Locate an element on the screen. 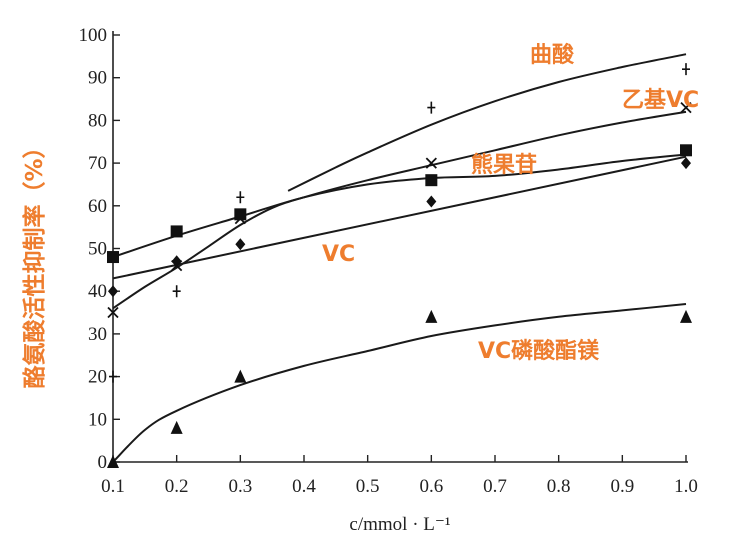 Image resolution: width=745 pixels, height=550 pixels. y-tick-label: 90 is located at coordinates (97, 78).